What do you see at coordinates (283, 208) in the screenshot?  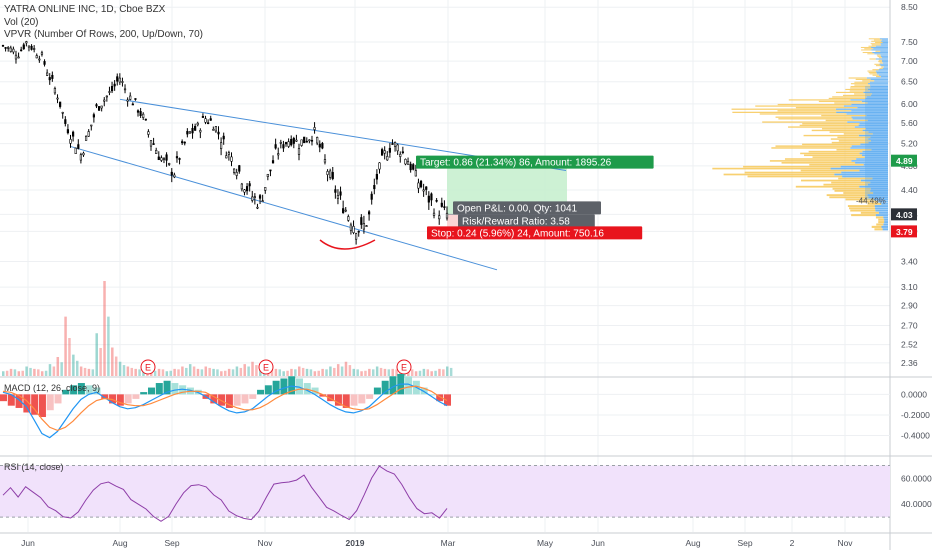 I see `channel-lower-line` at bounding box center [283, 208].